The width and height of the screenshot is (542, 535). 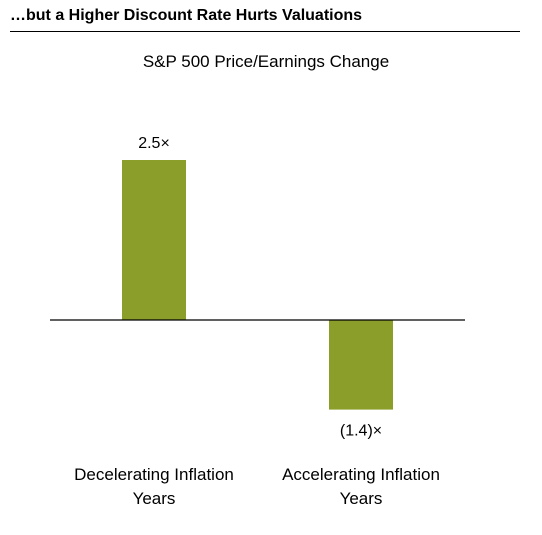 What do you see at coordinates (266, 61) in the screenshot?
I see `chart-title: S&P 500 Price/Earnings Change` at bounding box center [266, 61].